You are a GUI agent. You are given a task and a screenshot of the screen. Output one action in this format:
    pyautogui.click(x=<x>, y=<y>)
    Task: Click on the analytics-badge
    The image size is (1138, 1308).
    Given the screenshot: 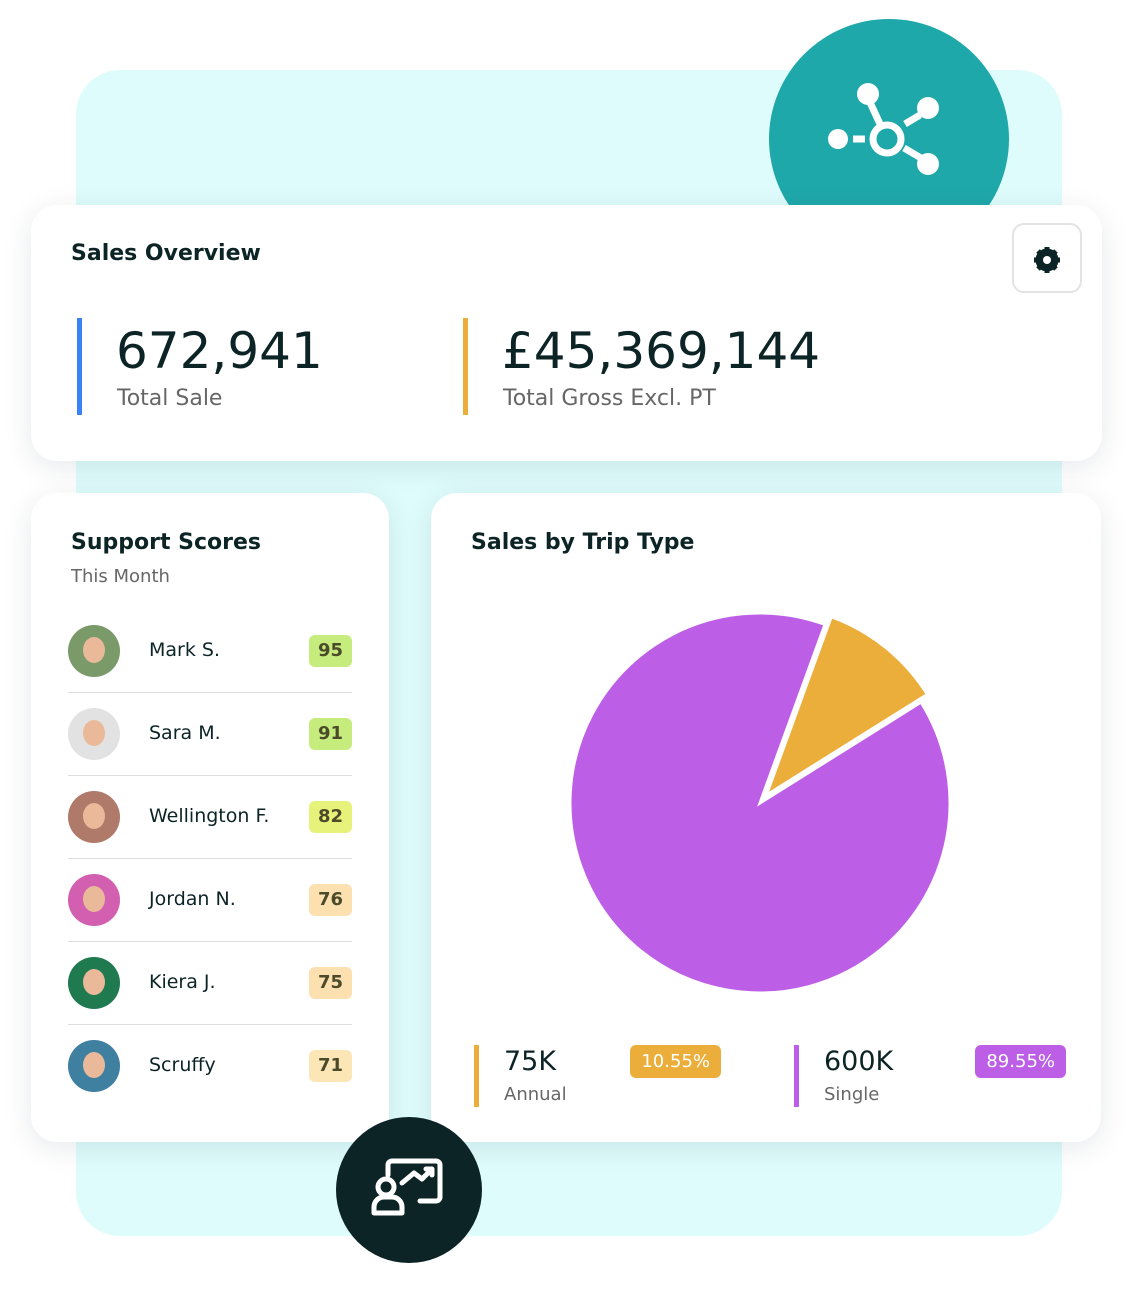 What is the action you would take?
    pyautogui.click(x=409, y=1190)
    